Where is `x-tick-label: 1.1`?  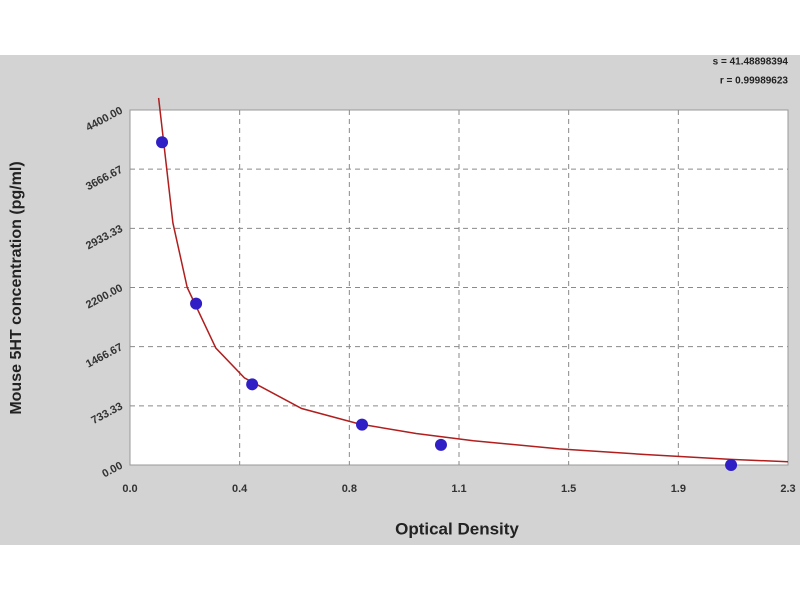 x-tick-label: 1.1 is located at coordinates (458, 489).